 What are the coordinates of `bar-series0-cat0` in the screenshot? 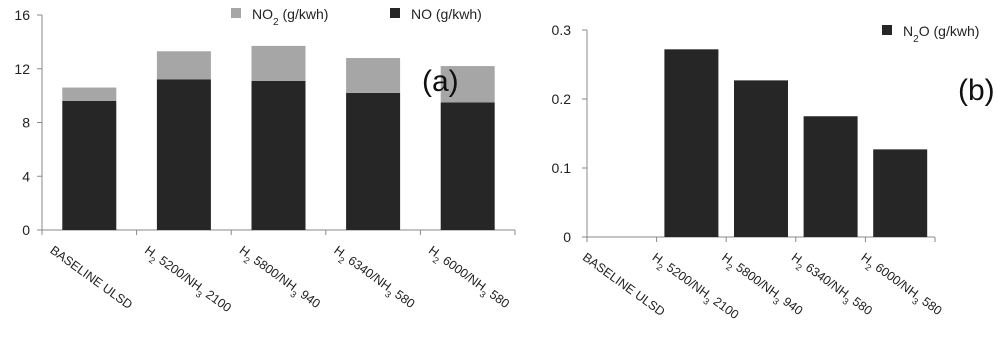 It's located at (89, 165).